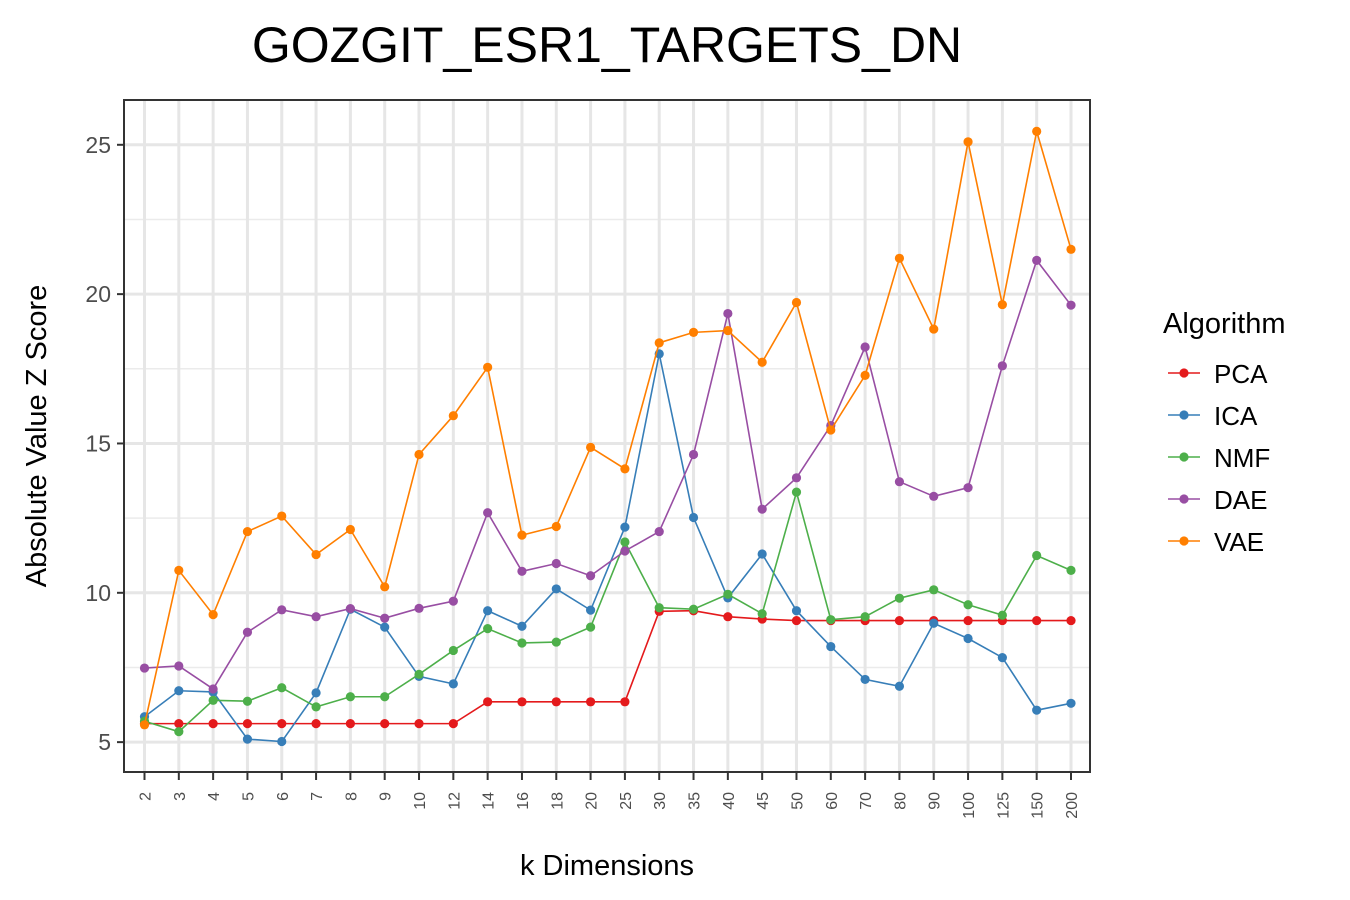 The image size is (1350, 900). Describe the element at coordinates (98, 443) in the screenshot. I see `y-tick-label: 15` at that location.